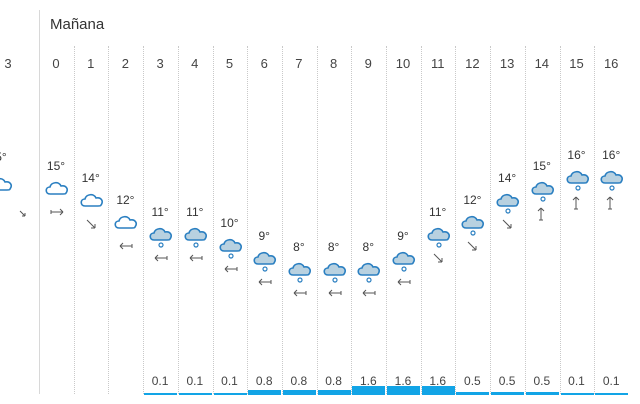 This screenshot has height=404, width=640. What do you see at coordinates (125, 63) in the screenshot?
I see `hour-label: 2` at bounding box center [125, 63].